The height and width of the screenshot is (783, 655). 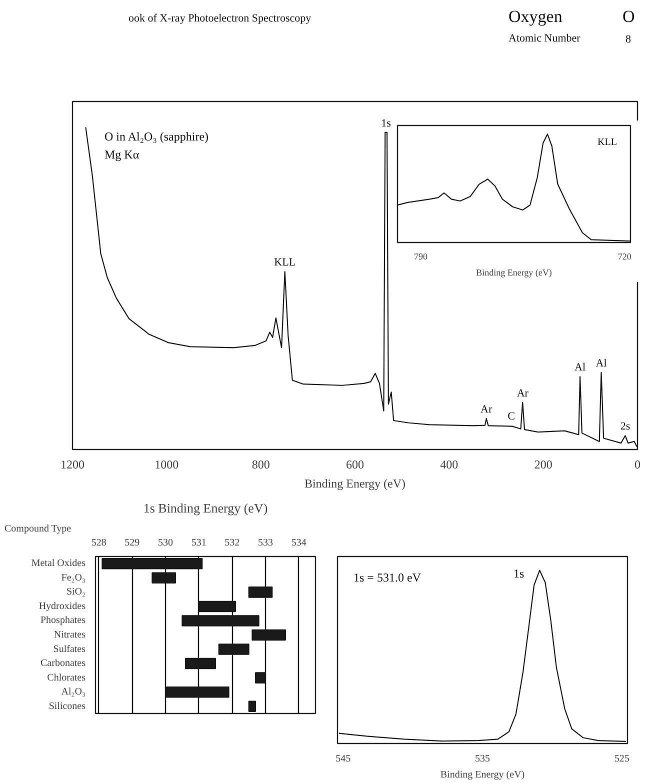 What do you see at coordinates (66, 678) in the screenshot?
I see `y-tick-label: Chlorates` at bounding box center [66, 678].